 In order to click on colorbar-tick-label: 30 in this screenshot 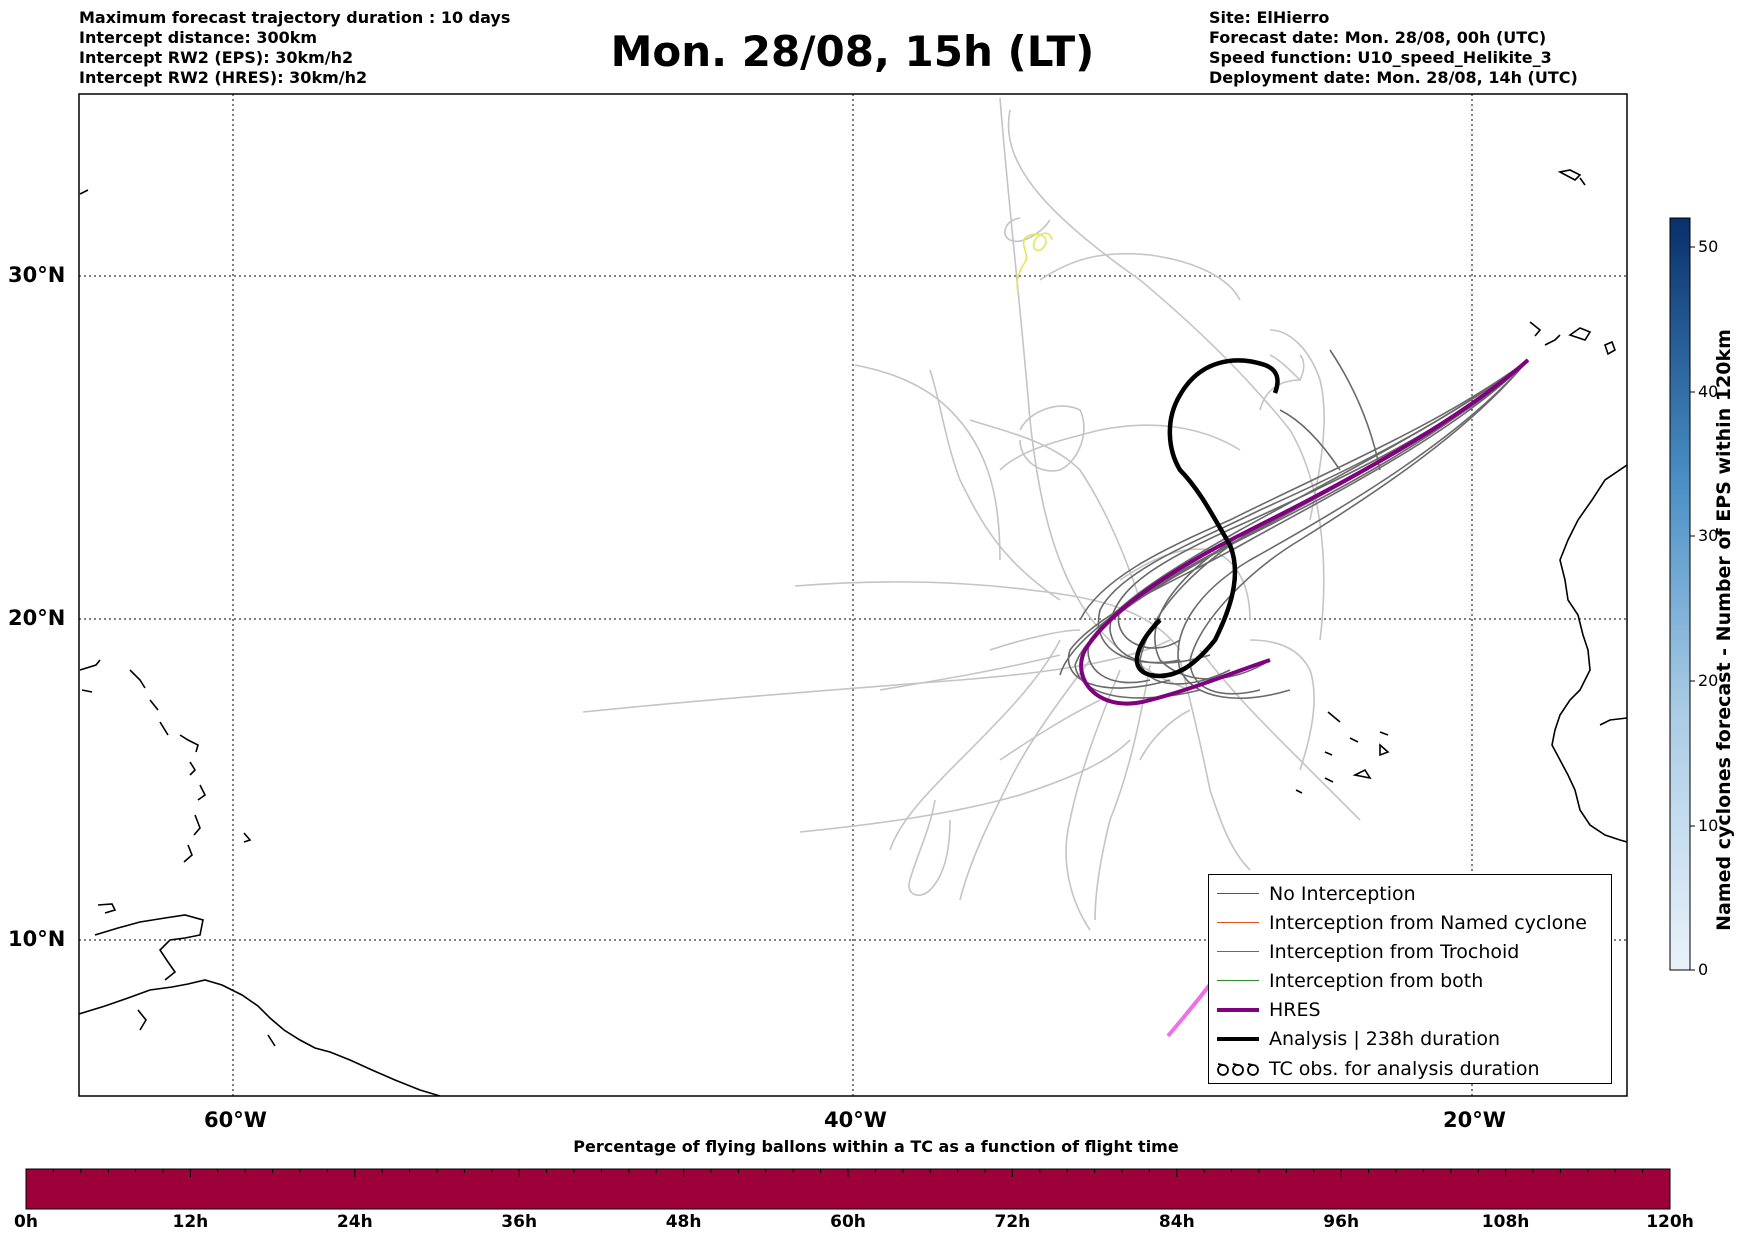, I will do `click(1708, 535)`.